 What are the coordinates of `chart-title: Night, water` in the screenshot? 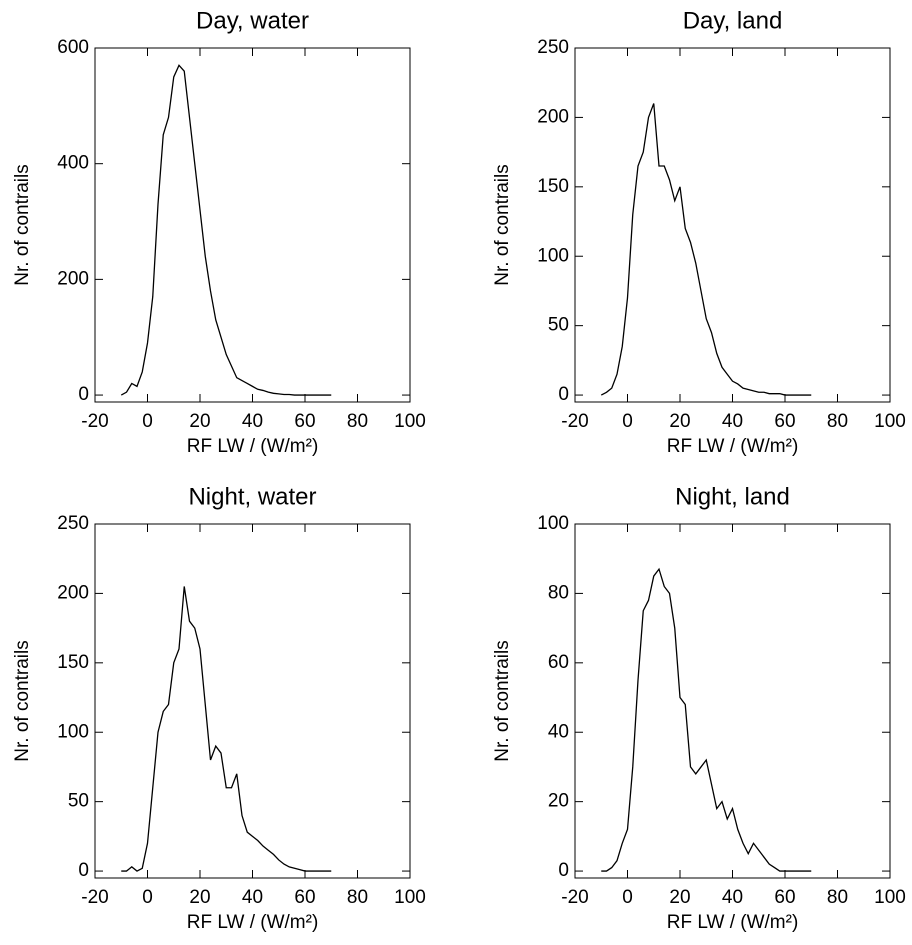 It's located at (252, 496).